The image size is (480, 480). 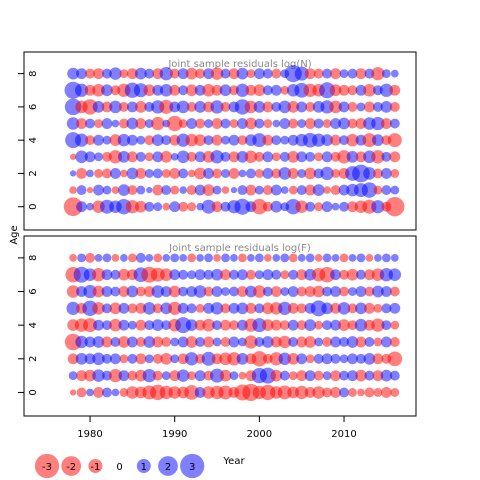 What do you see at coordinates (144, 467) in the screenshot?
I see `legend-label: 1` at bounding box center [144, 467].